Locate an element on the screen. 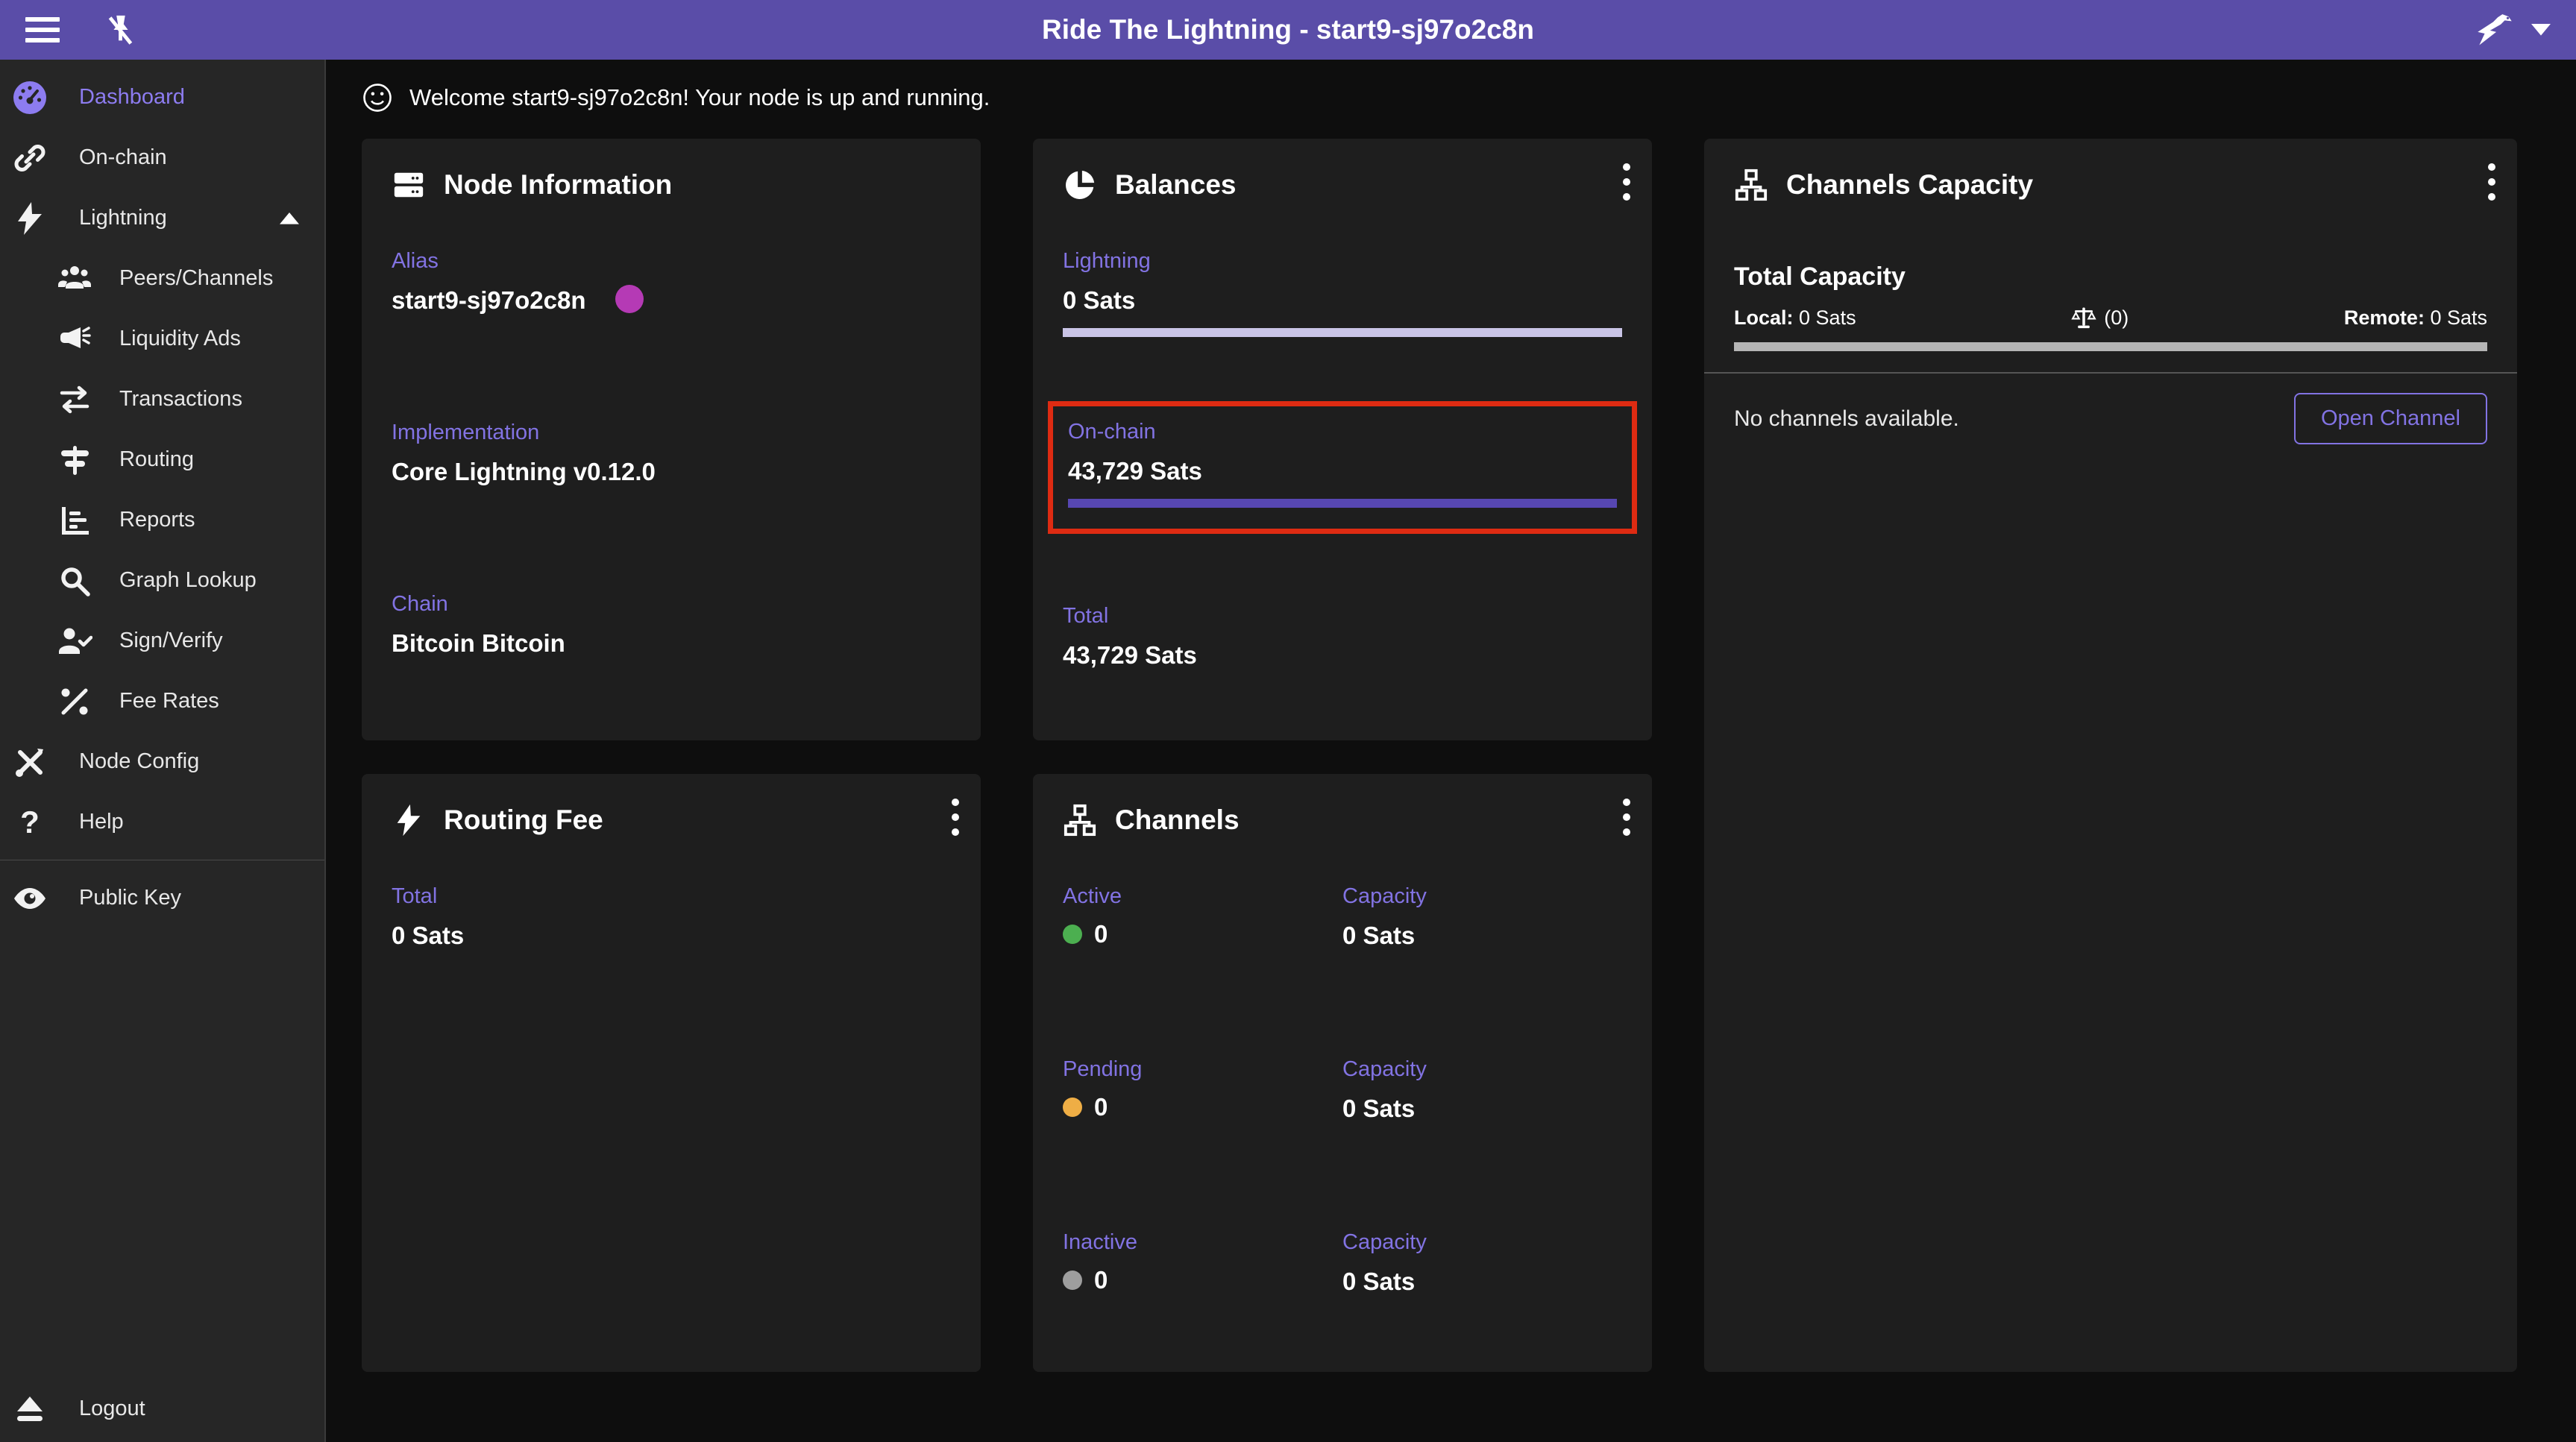 The width and height of the screenshot is (2576, 1442). sidebar-item-on-chain: On-chain is located at coordinates (162, 157).